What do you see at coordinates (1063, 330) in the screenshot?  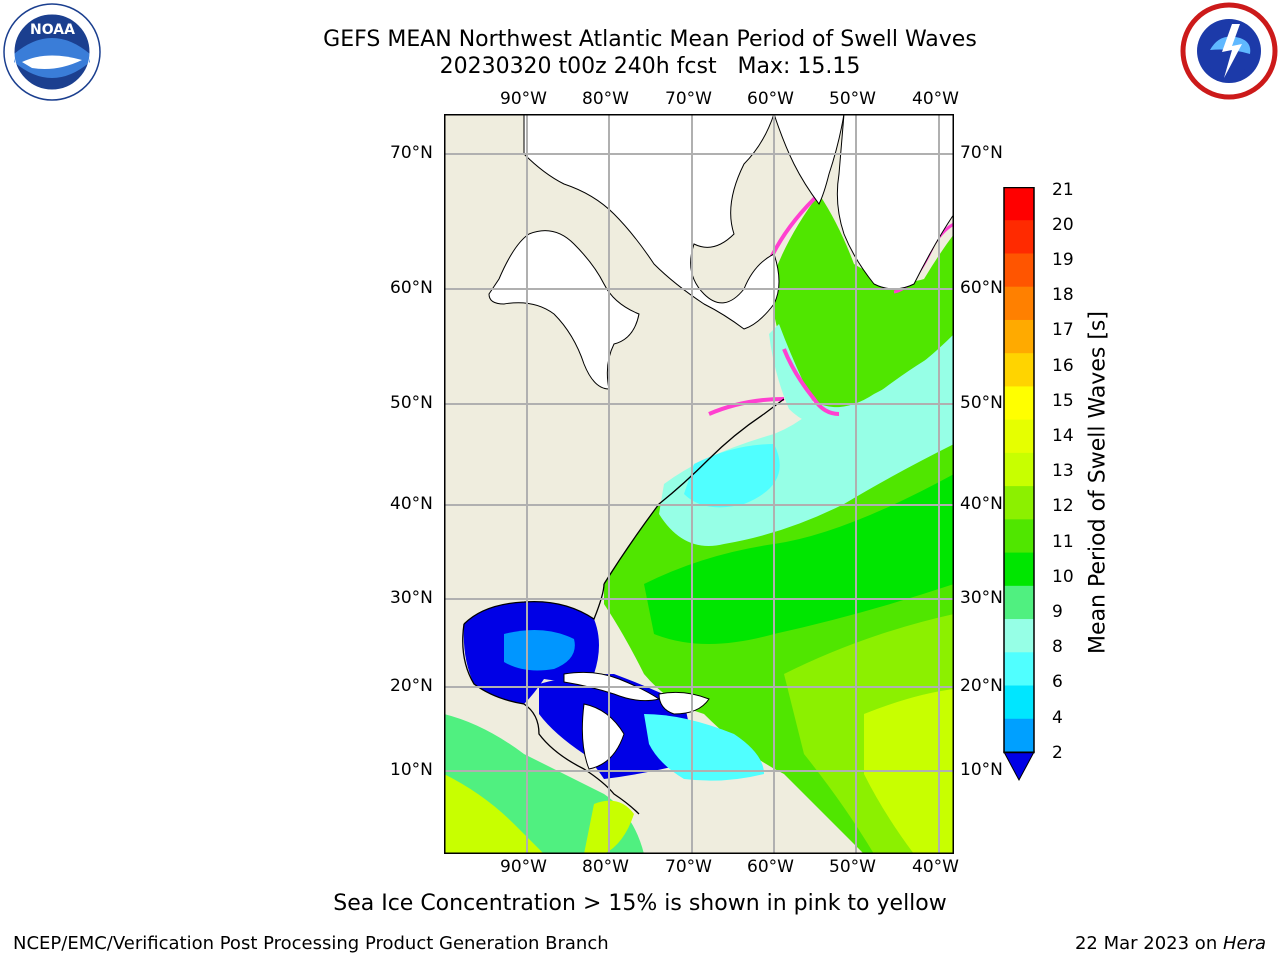 I see `colorbar-tick: 17` at bounding box center [1063, 330].